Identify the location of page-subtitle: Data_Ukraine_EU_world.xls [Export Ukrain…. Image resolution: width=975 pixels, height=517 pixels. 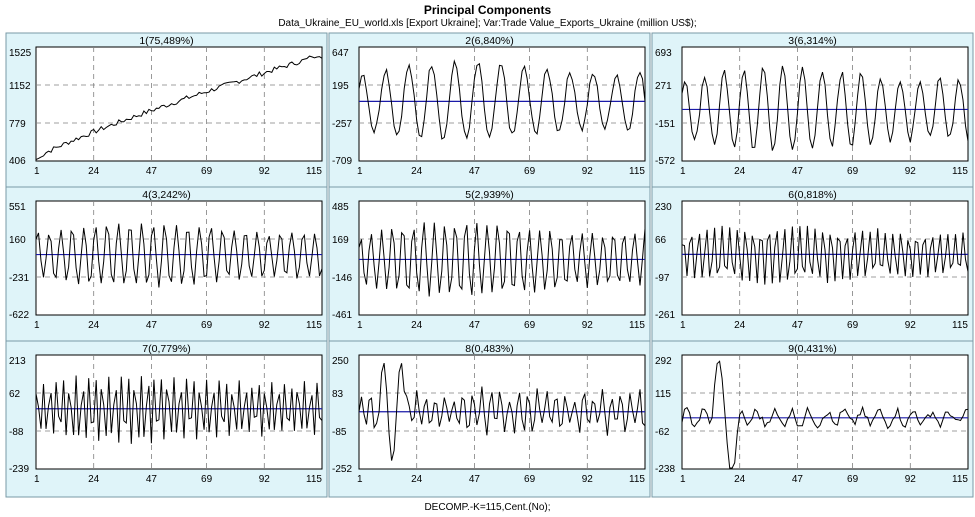
(487, 23).